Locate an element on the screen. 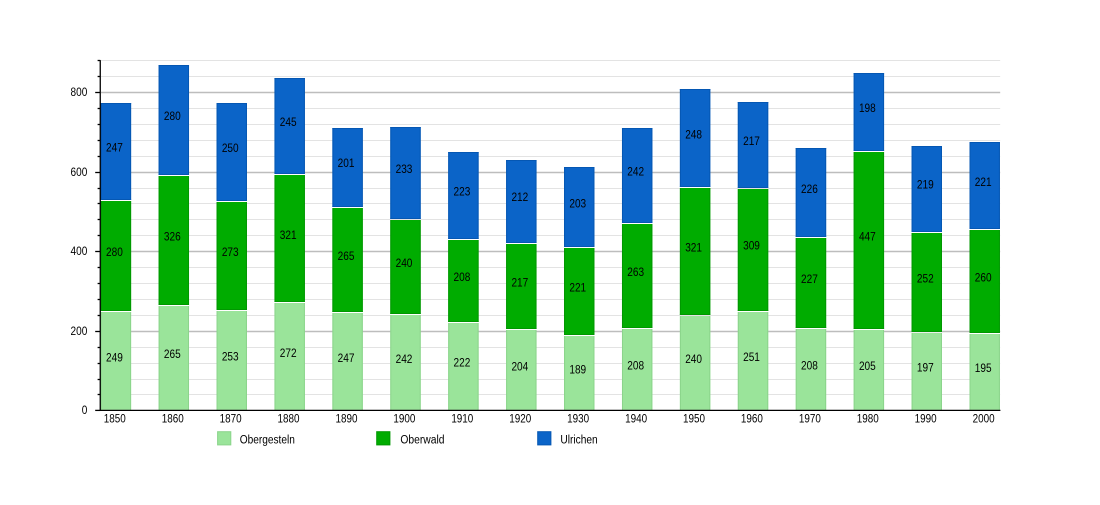 Image resolution: width=1100 pixels, height=505 pixels. svg-text: 1960 is located at coordinates (752, 419).